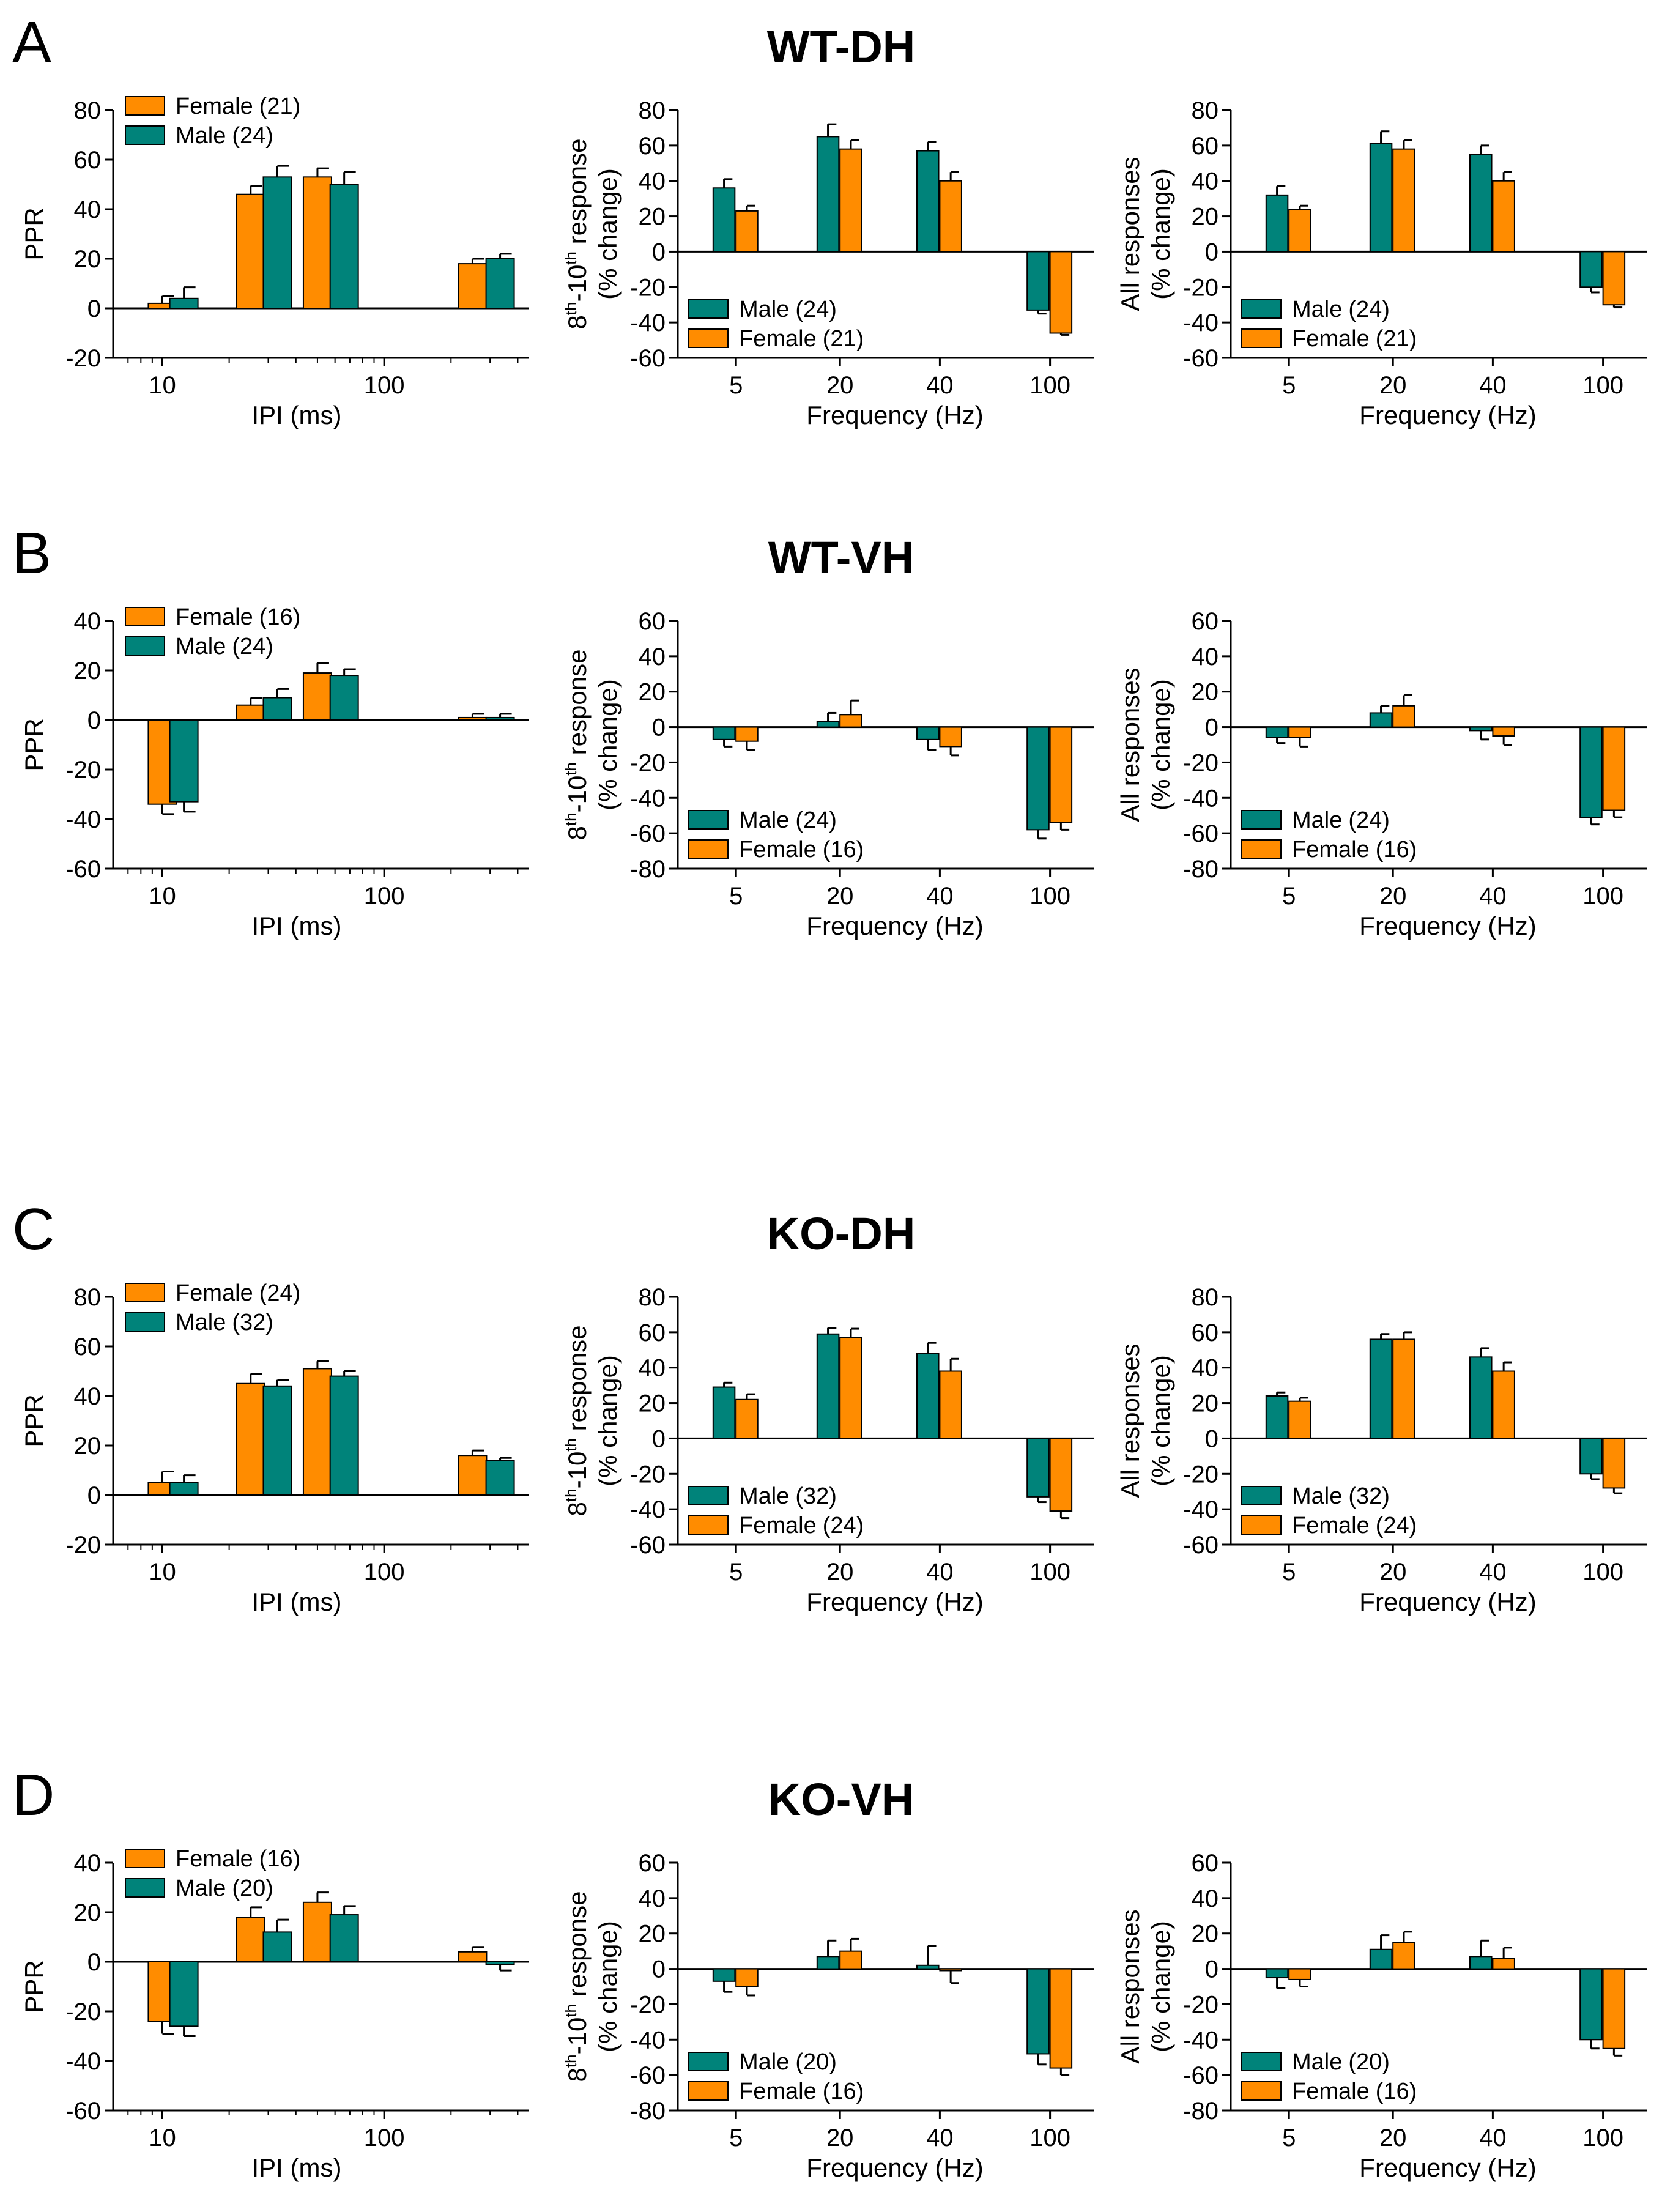 The height and width of the screenshot is (2212, 1673). What do you see at coordinates (32, 553) in the screenshot?
I see `panel-letter: B` at bounding box center [32, 553].